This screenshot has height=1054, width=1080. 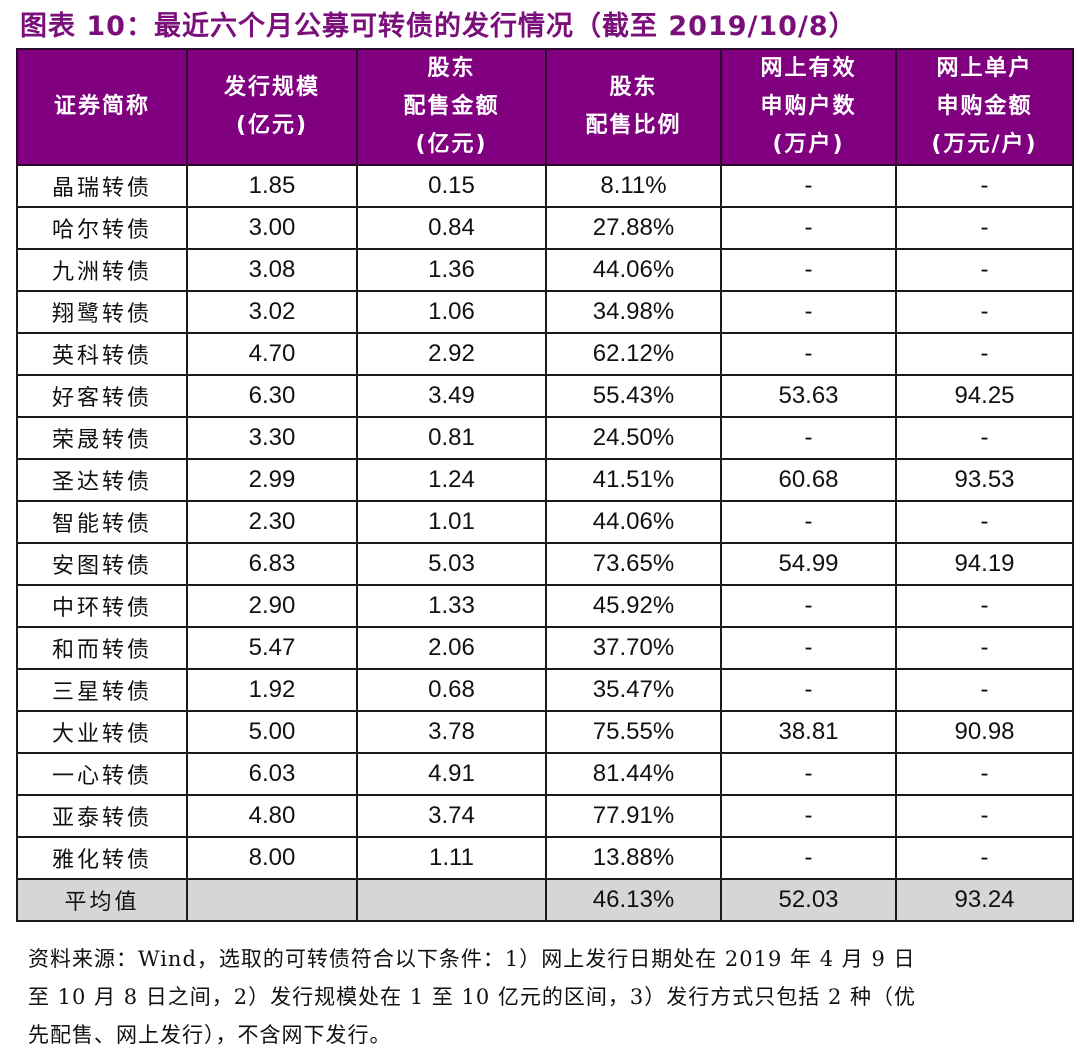 I want to click on table-row: 荣晟转债 3.30 0.81 24.50% - -, so click(x=545, y=438).